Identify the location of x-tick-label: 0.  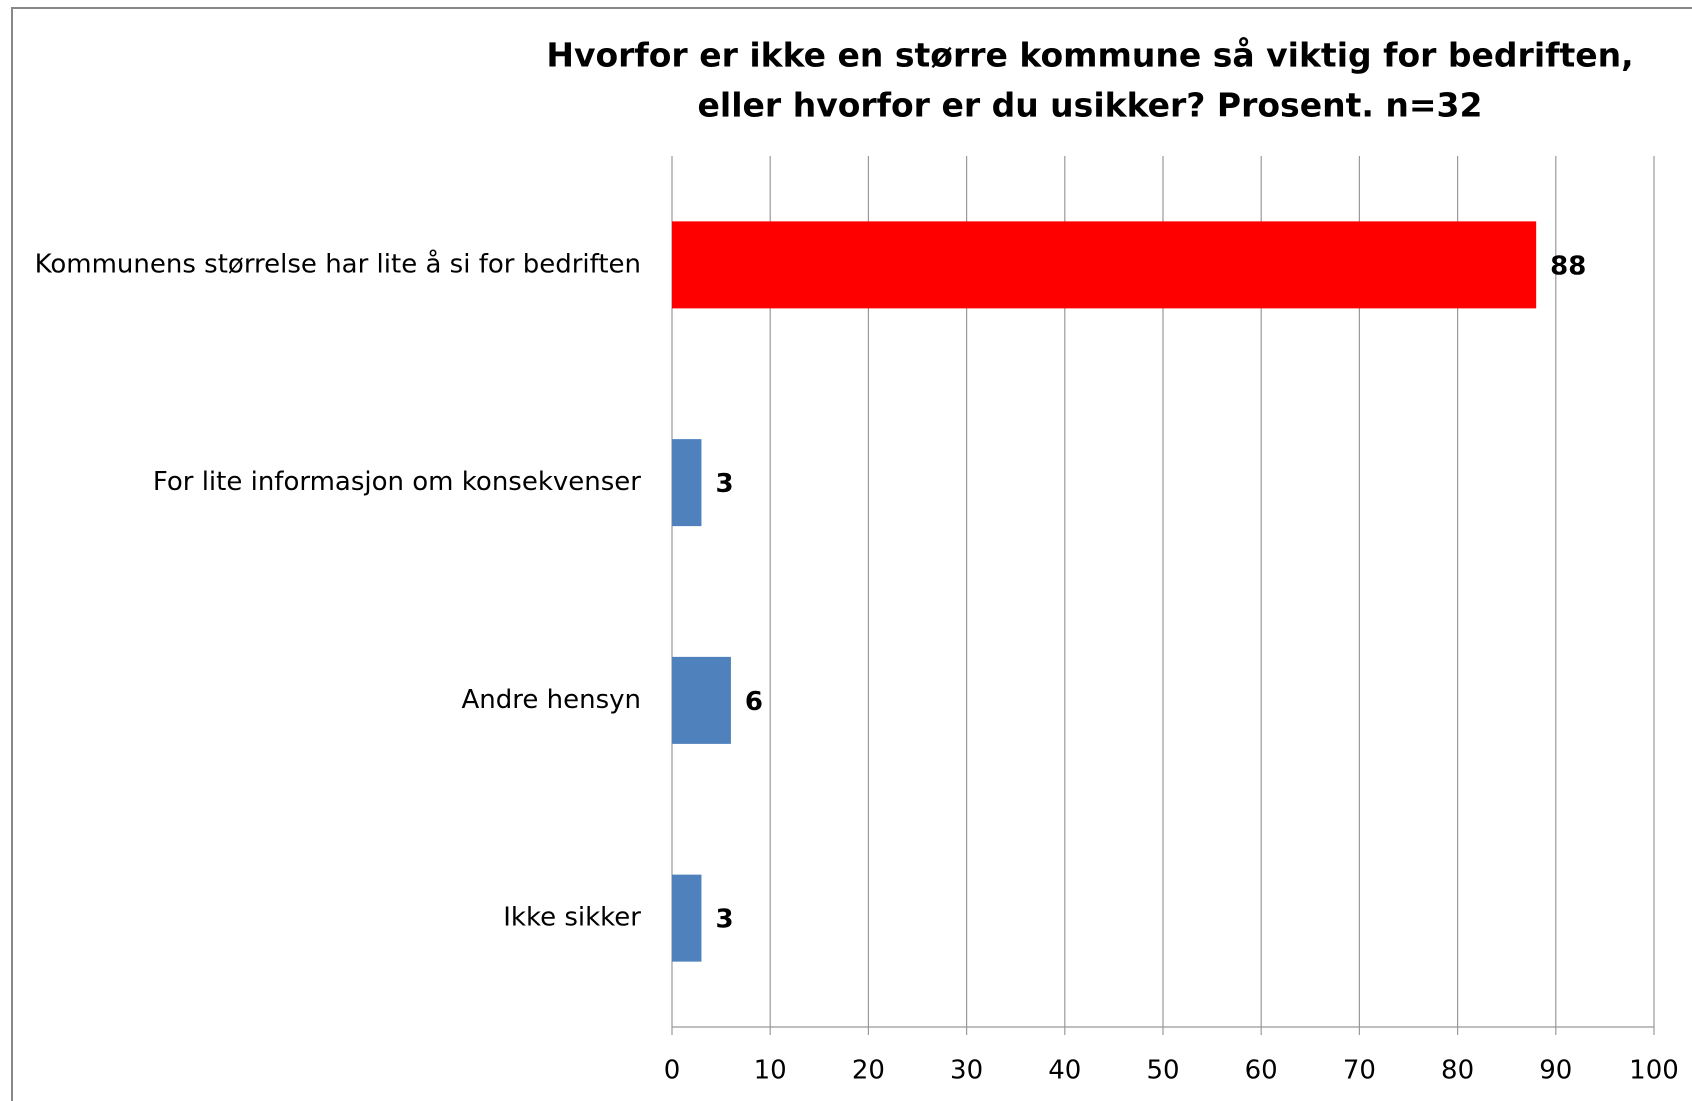
(672, 1071).